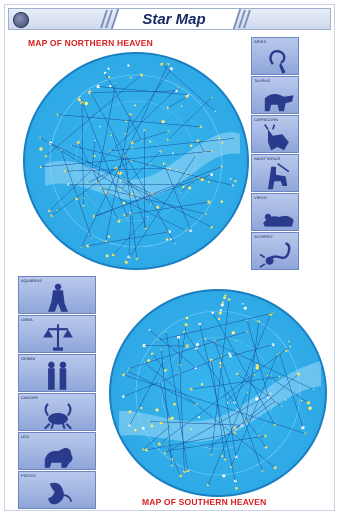 Image resolution: width=339 pixels, height=515 pixels. What do you see at coordinates (21, 20) in the screenshot?
I see `globe-icon` at bounding box center [21, 20].